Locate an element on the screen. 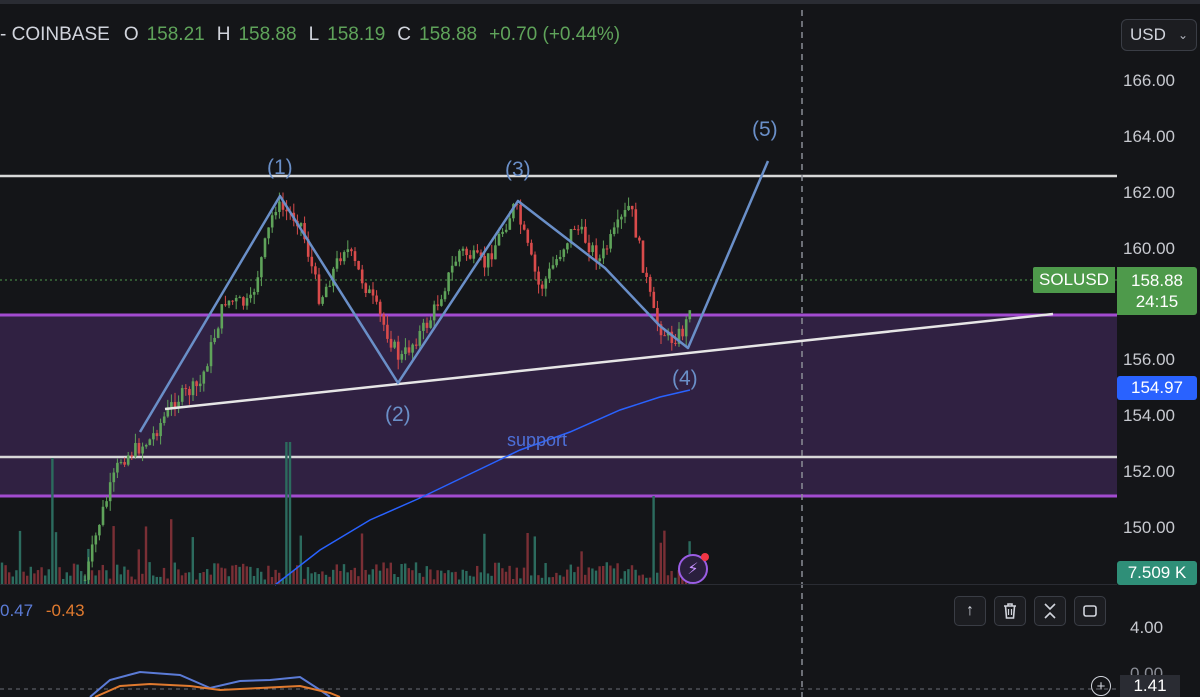  price-tick: 154.00 is located at coordinates (1149, 415).